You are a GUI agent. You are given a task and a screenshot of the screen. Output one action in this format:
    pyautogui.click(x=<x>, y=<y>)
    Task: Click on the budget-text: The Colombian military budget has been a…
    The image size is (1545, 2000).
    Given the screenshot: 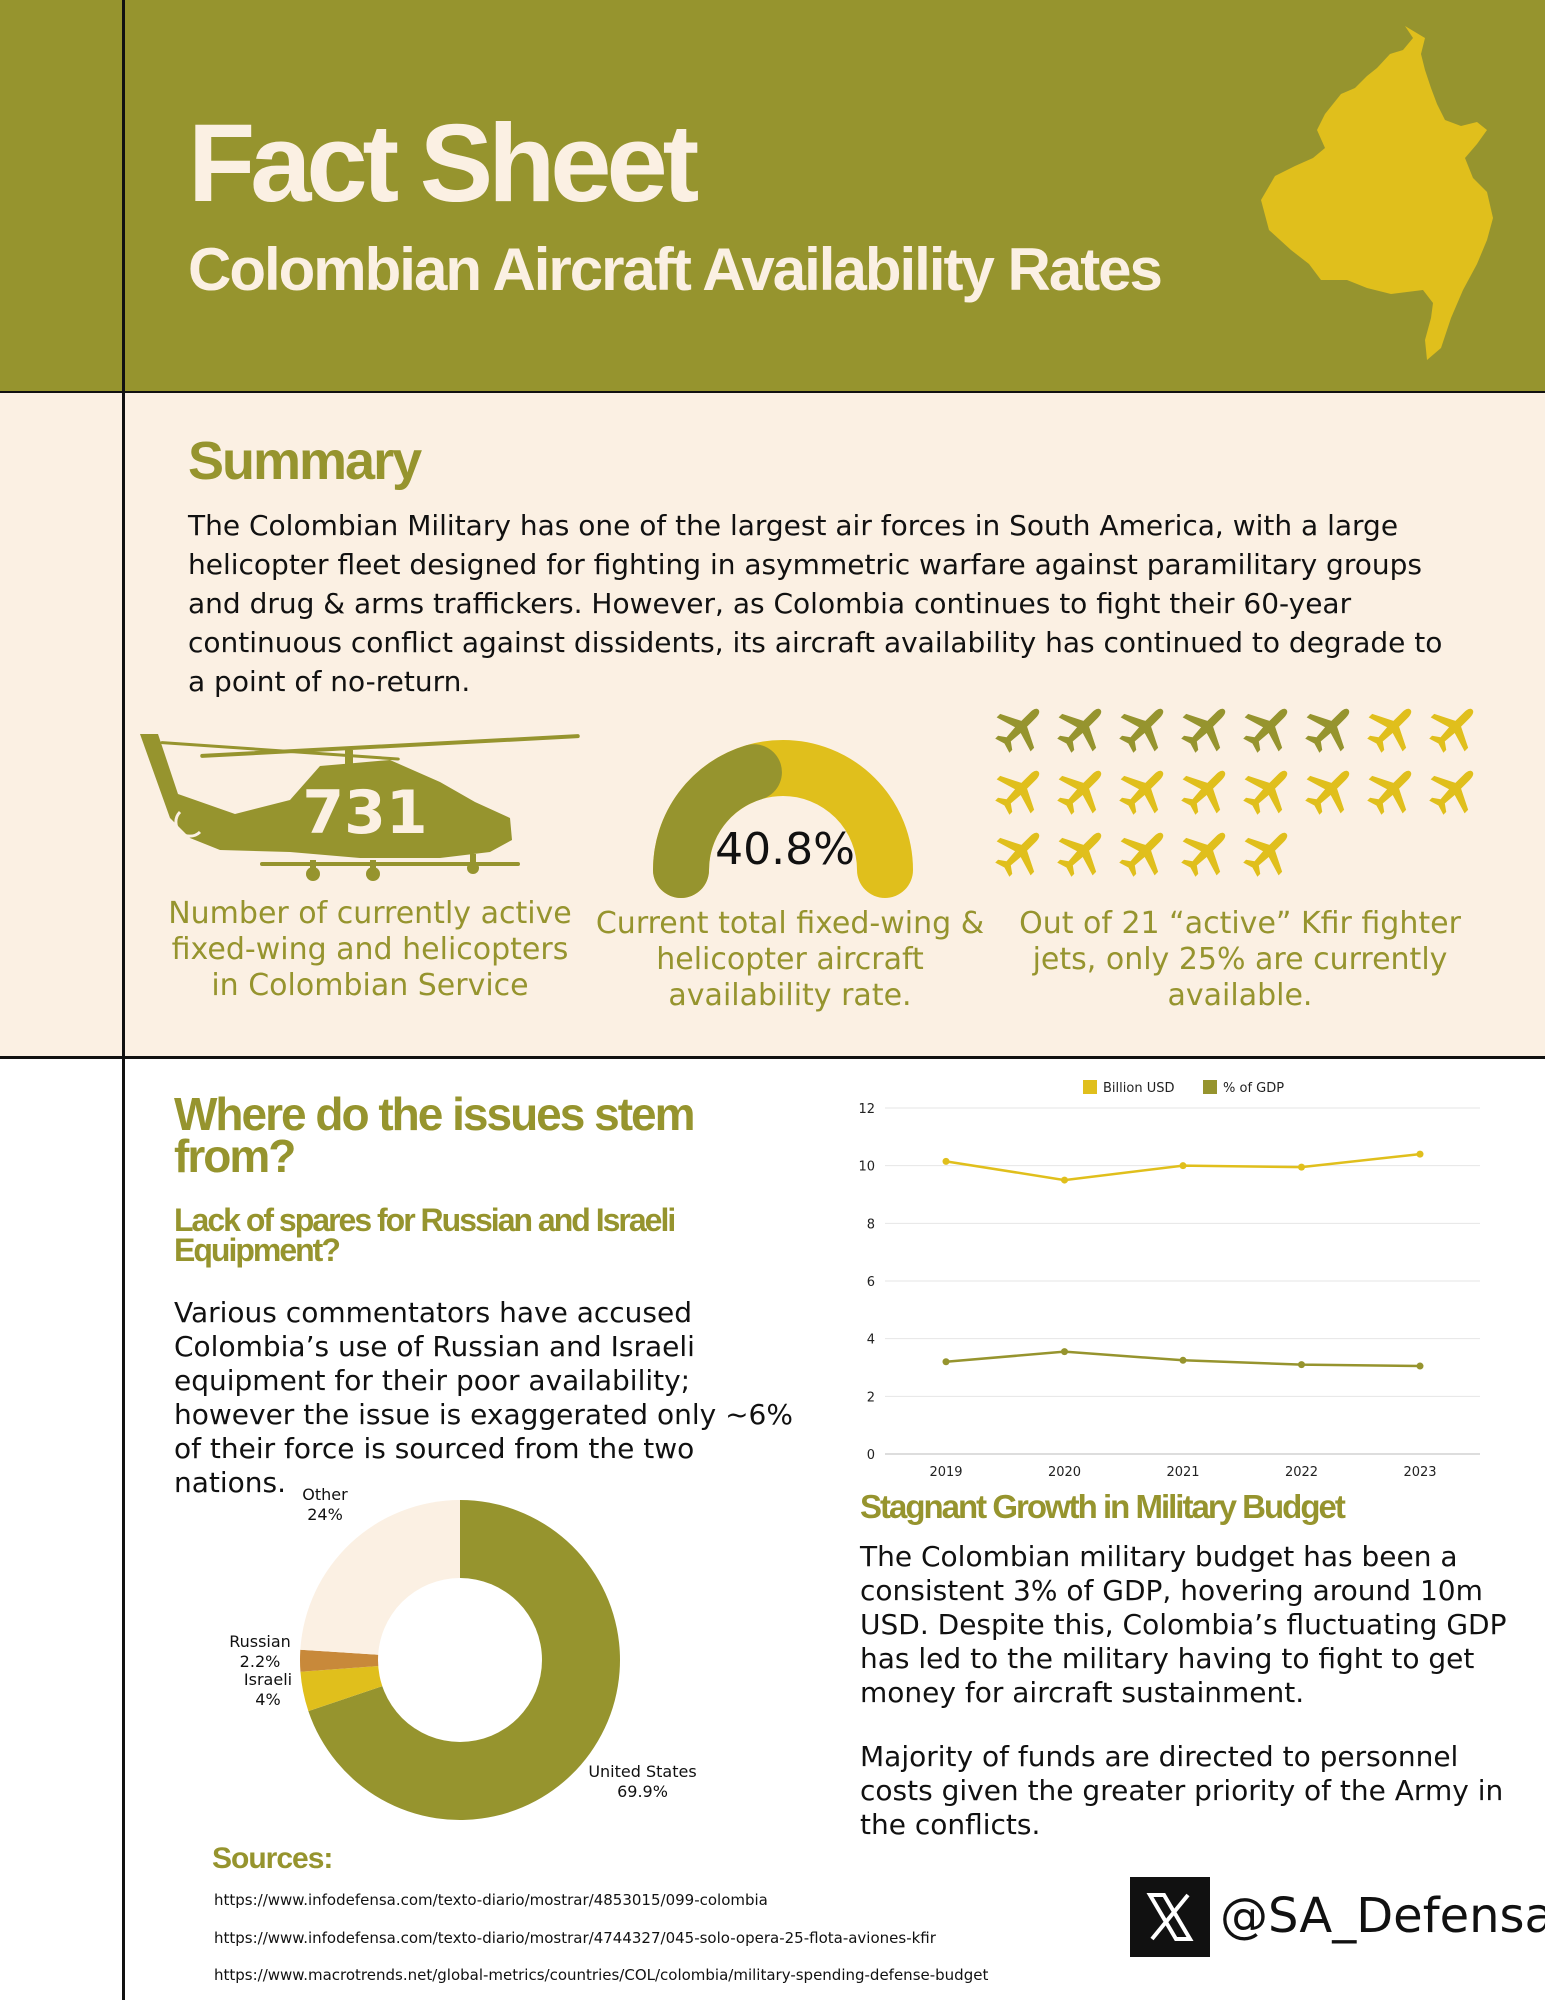 What is the action you would take?
    pyautogui.click(x=1183, y=1624)
    